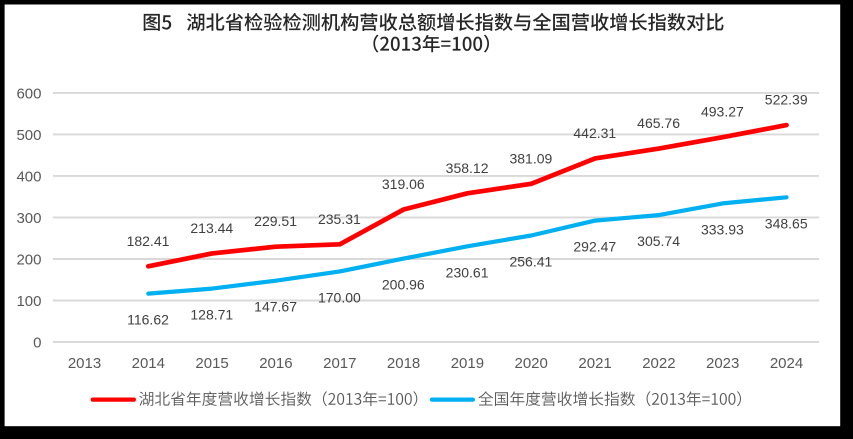 The image size is (853, 439). Describe the element at coordinates (28, 135) in the screenshot. I see `svg-text: 500` at that location.